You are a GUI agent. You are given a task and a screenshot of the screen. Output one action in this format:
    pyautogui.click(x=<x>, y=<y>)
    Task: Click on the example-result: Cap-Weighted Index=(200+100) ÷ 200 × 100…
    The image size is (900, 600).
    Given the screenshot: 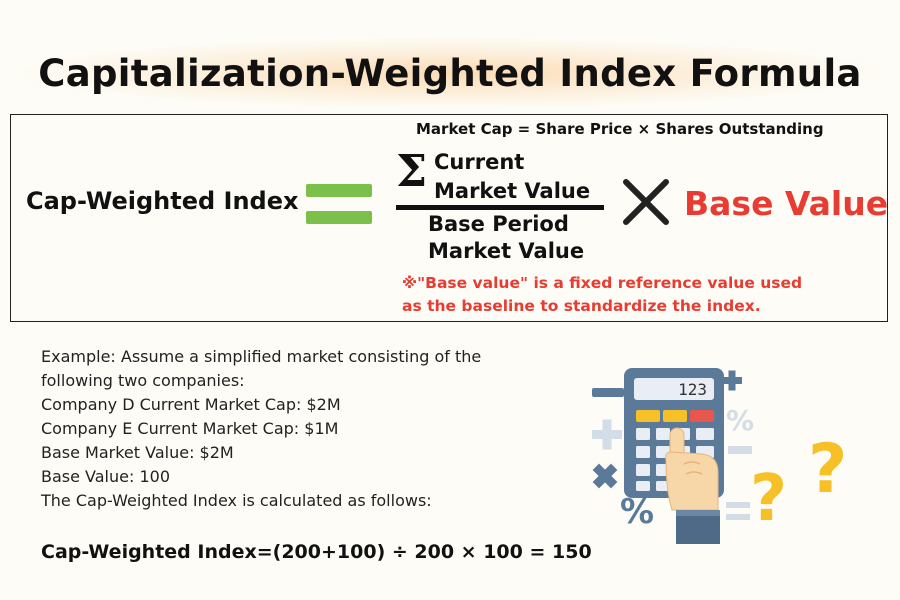 What is the action you would take?
    pyautogui.click(x=316, y=552)
    